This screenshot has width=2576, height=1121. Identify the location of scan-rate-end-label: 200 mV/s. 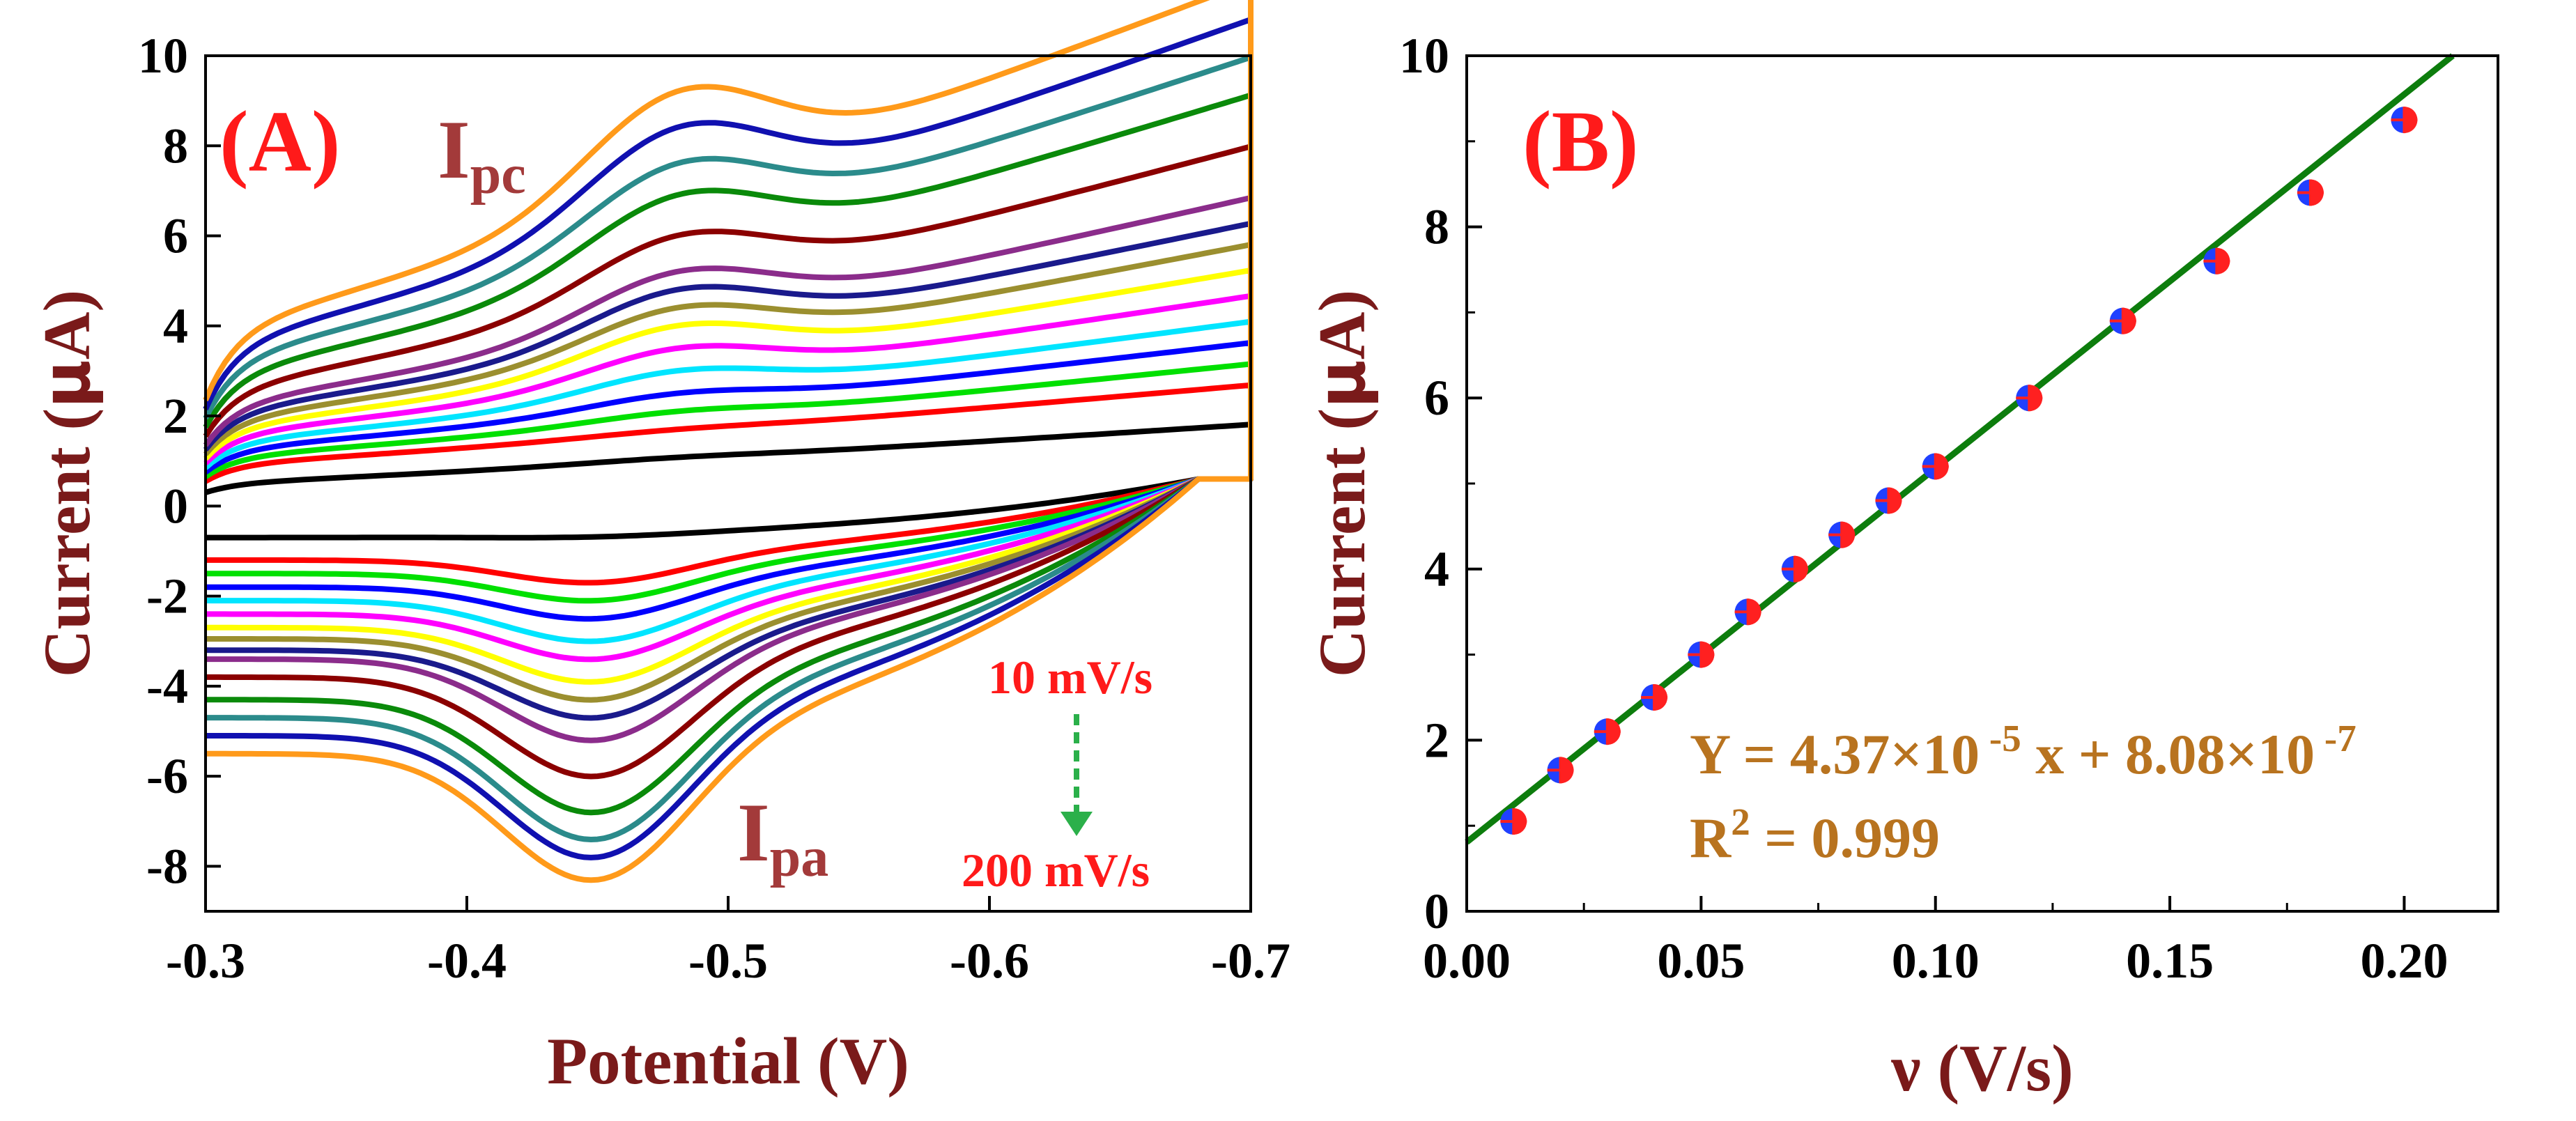
(1056, 870).